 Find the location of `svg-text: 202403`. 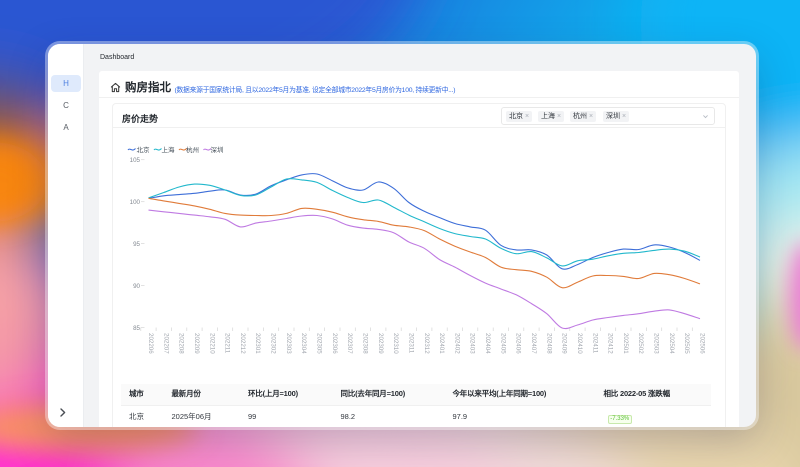

svg-text: 202403 is located at coordinates (472, 343).